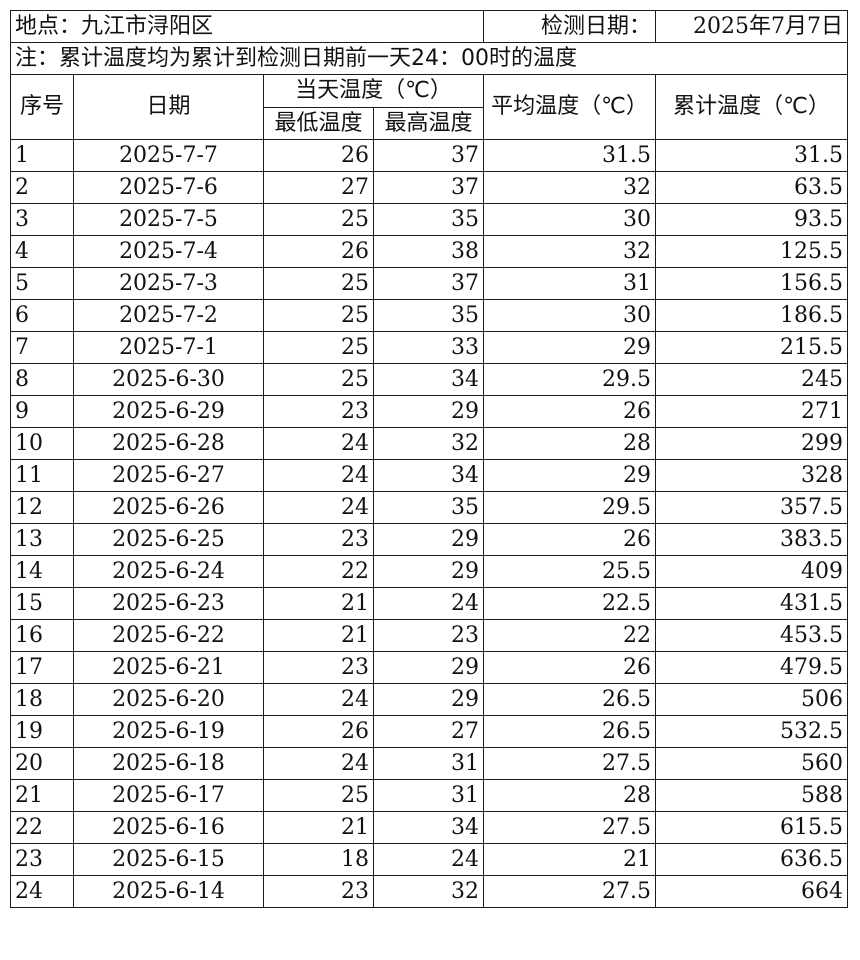 This screenshot has width=860, height=960. What do you see at coordinates (42, 763) in the screenshot?
I see `index-cell: 20` at bounding box center [42, 763].